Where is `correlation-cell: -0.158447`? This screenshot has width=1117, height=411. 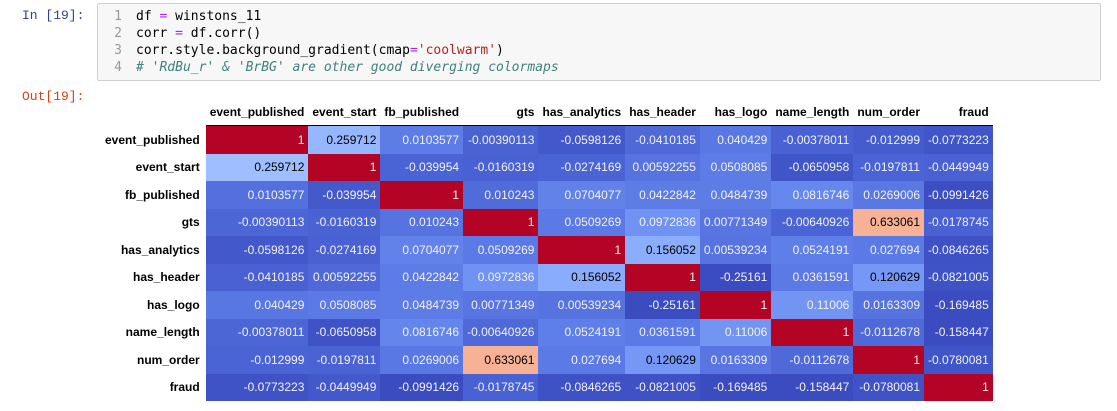
correlation-cell: -0.158447 is located at coordinates (812, 387).